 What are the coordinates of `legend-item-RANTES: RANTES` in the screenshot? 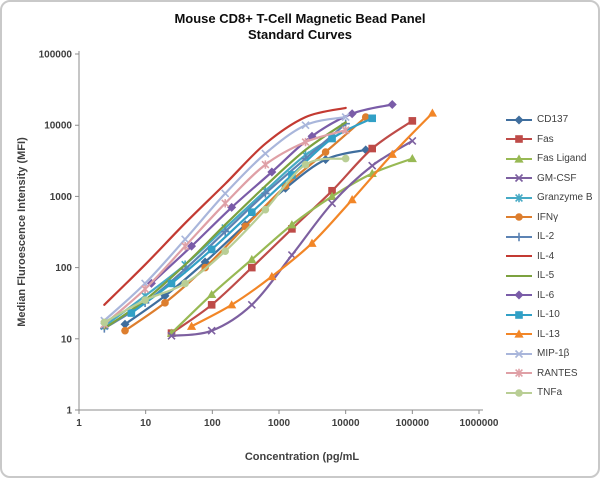 It's located at (549, 374).